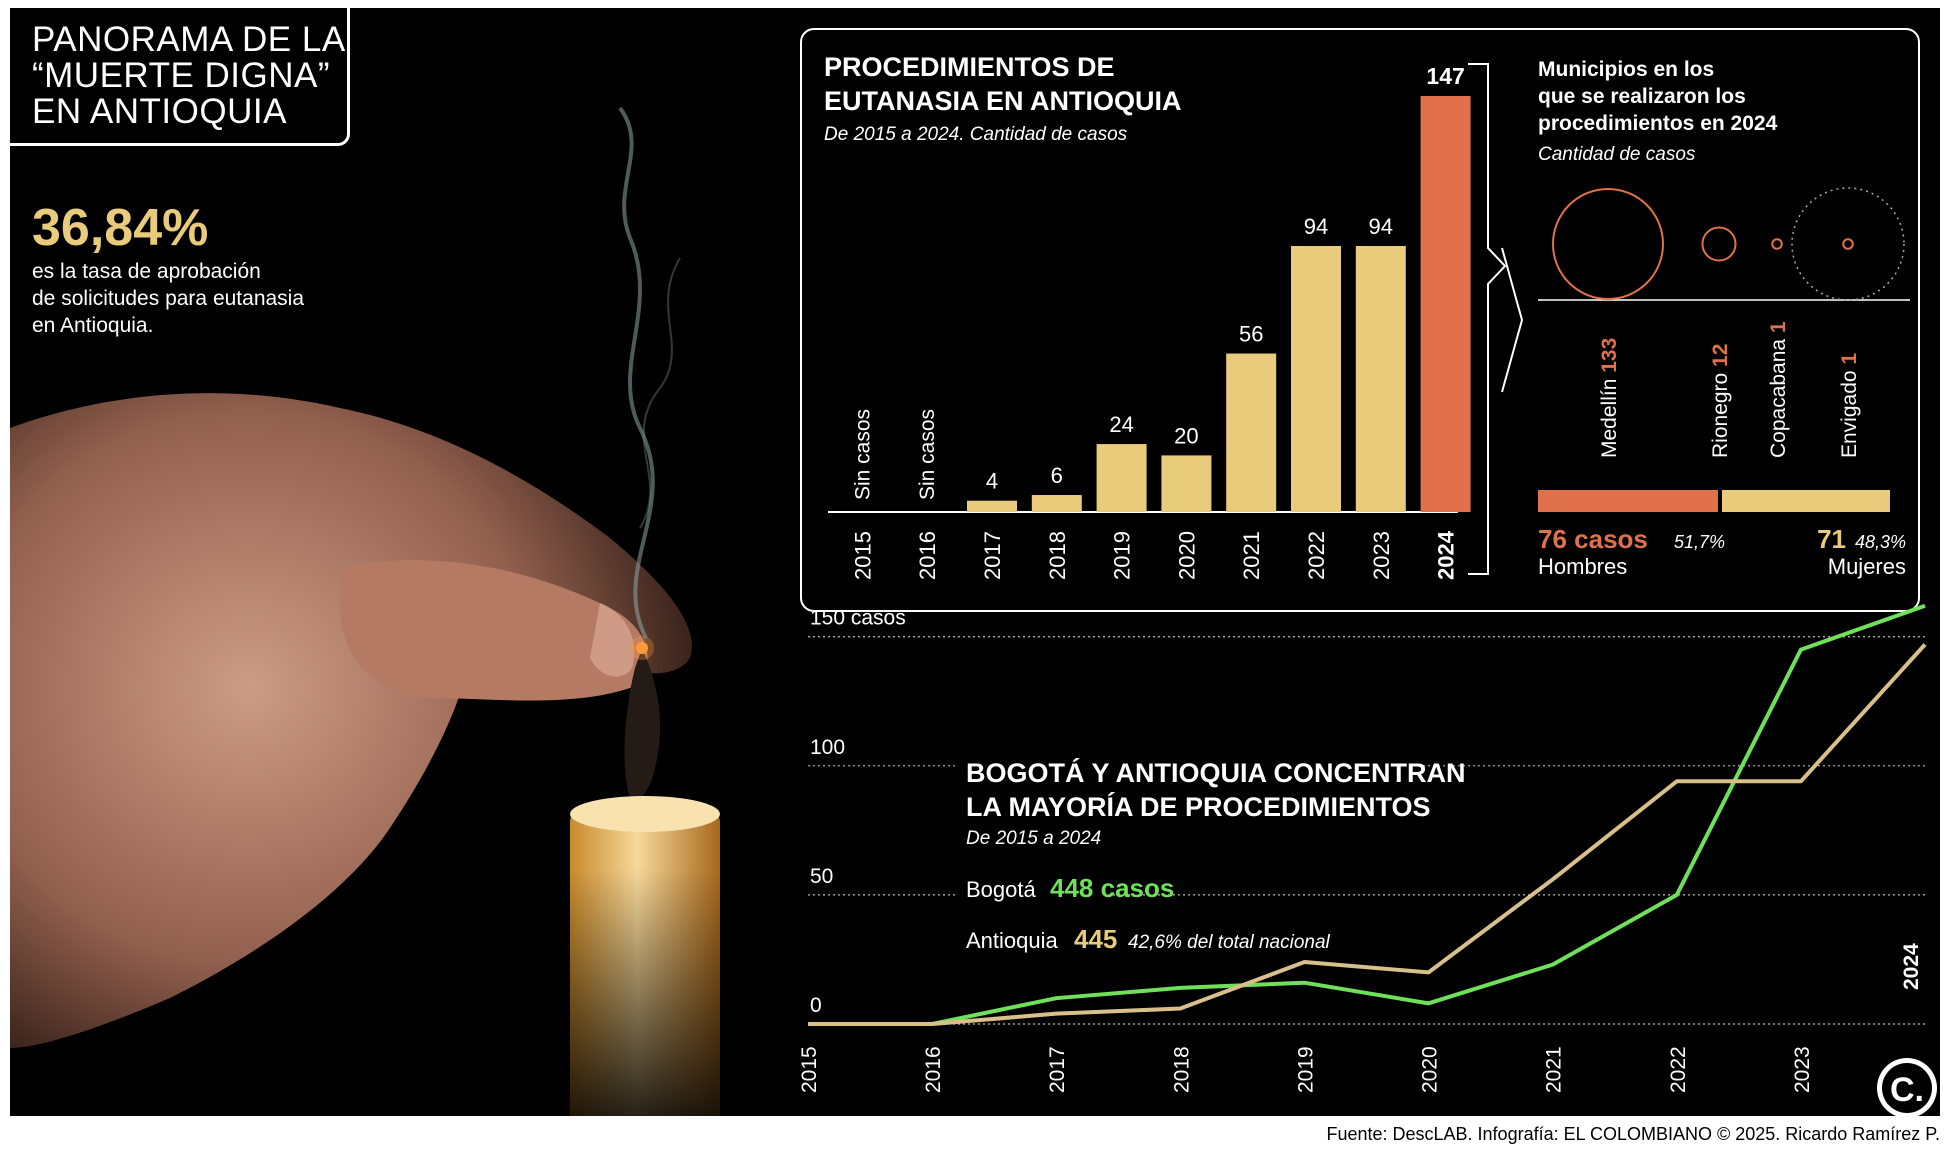 Image resolution: width=1950 pixels, height=1154 pixels. I want to click on line-x-label: 2020, so click(1430, 1069).